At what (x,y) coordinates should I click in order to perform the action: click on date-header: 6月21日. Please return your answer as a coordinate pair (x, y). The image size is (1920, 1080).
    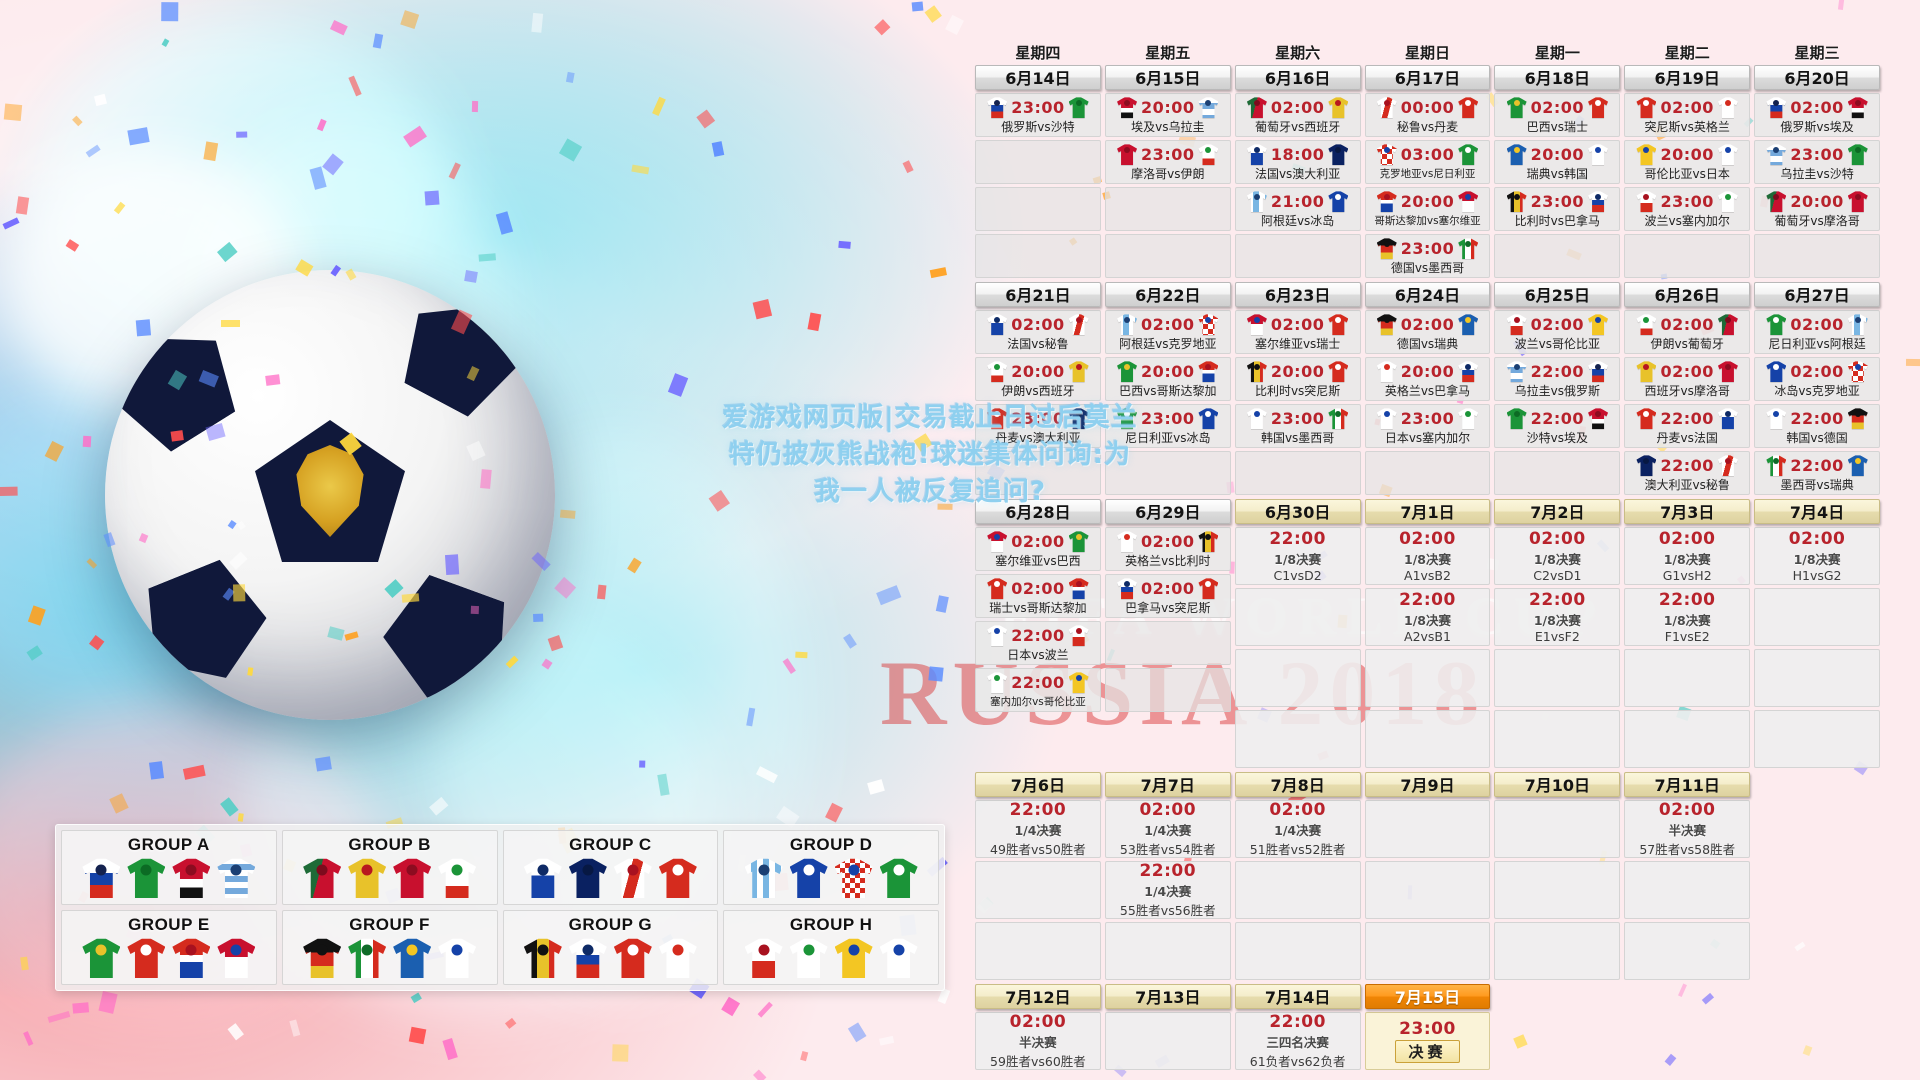
    Looking at the image, I should click on (1038, 294).